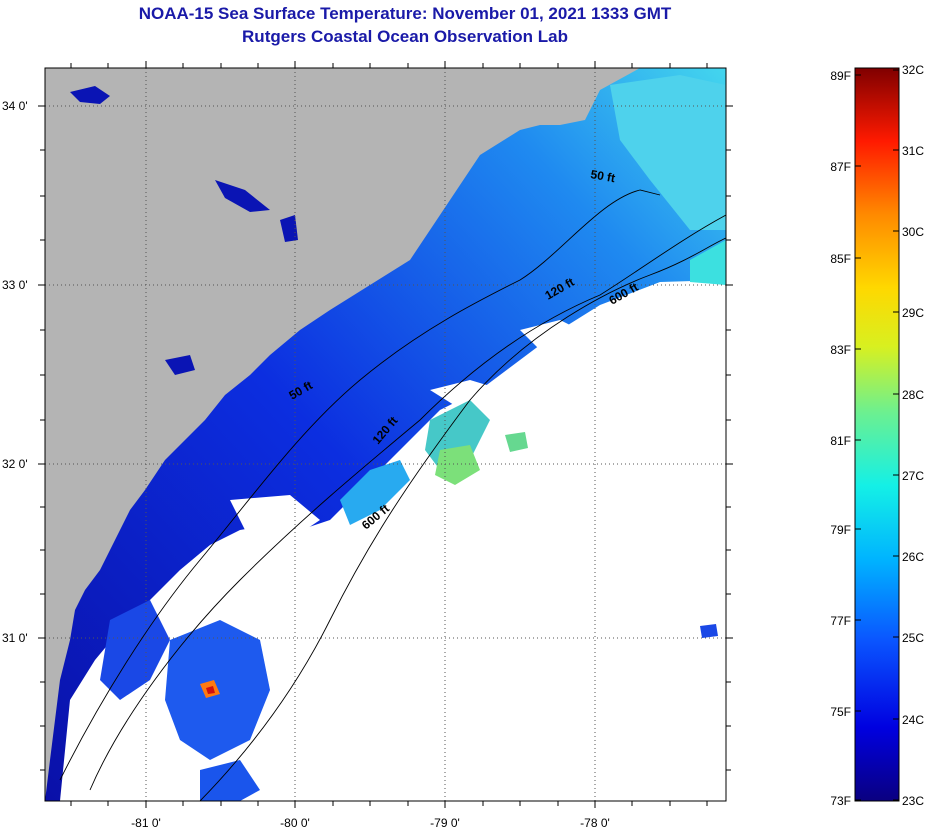  Describe the element at coordinates (913, 557) in the screenshot. I see `cbar-c-26: 26C` at that location.